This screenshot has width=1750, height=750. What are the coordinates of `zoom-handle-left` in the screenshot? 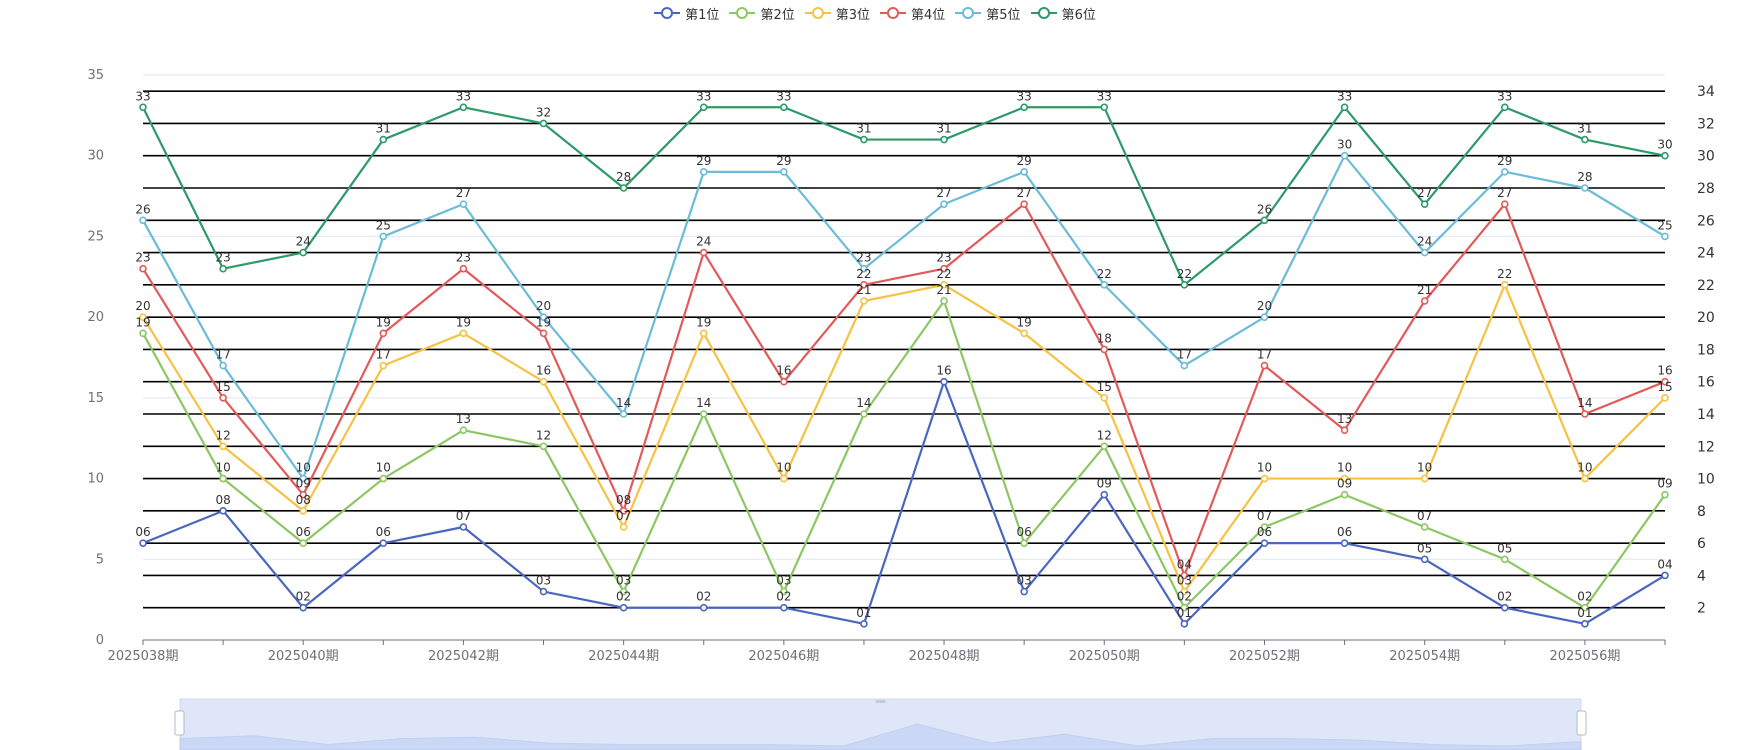 It's located at (179, 723).